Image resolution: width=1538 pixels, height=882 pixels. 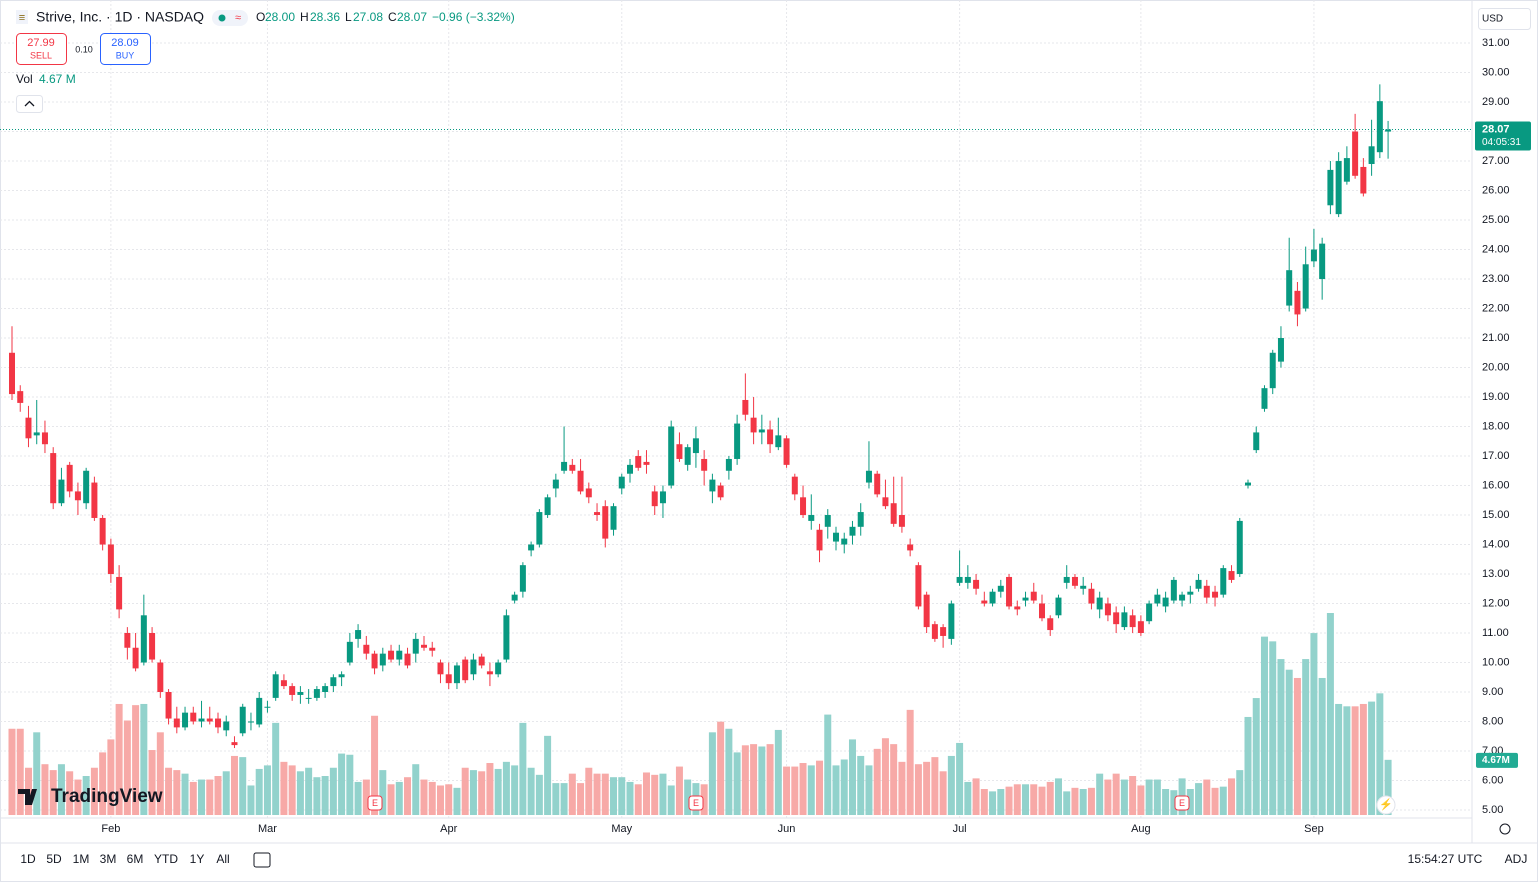 I want to click on volume-value: 4.67 M, so click(x=57, y=79).